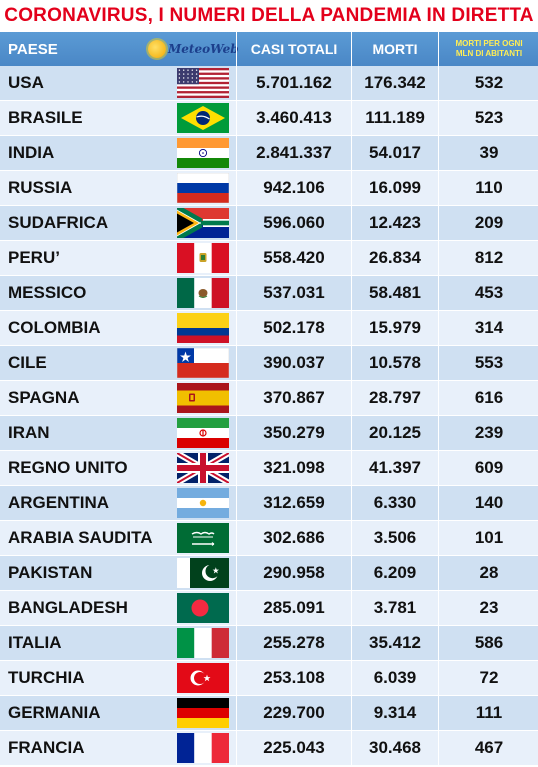 The height and width of the screenshot is (767, 538). I want to click on deaths: 15.979, so click(395, 327).